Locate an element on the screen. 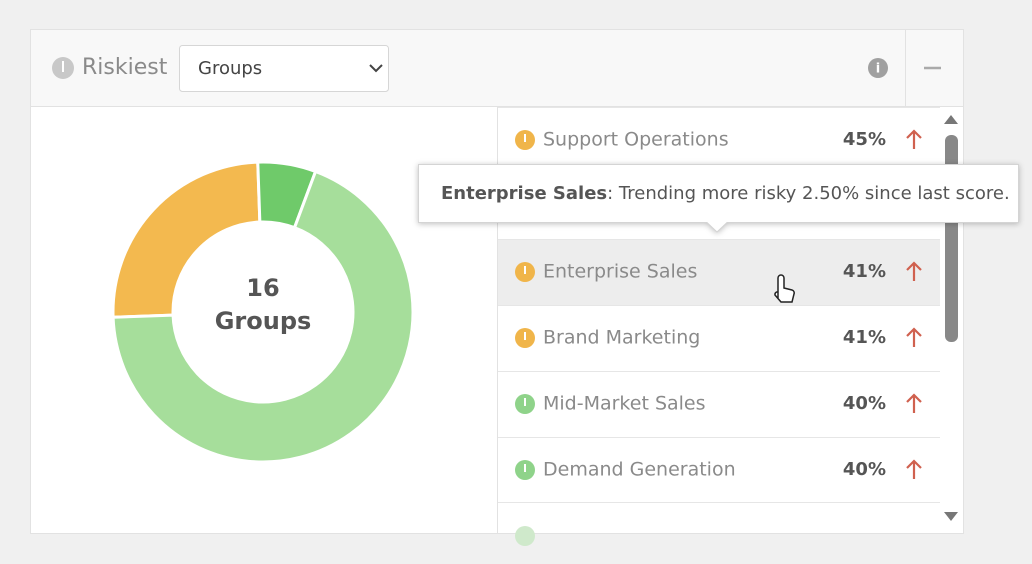 The height and width of the screenshot is (564, 1032). tooltip-box is located at coordinates (718, 198).